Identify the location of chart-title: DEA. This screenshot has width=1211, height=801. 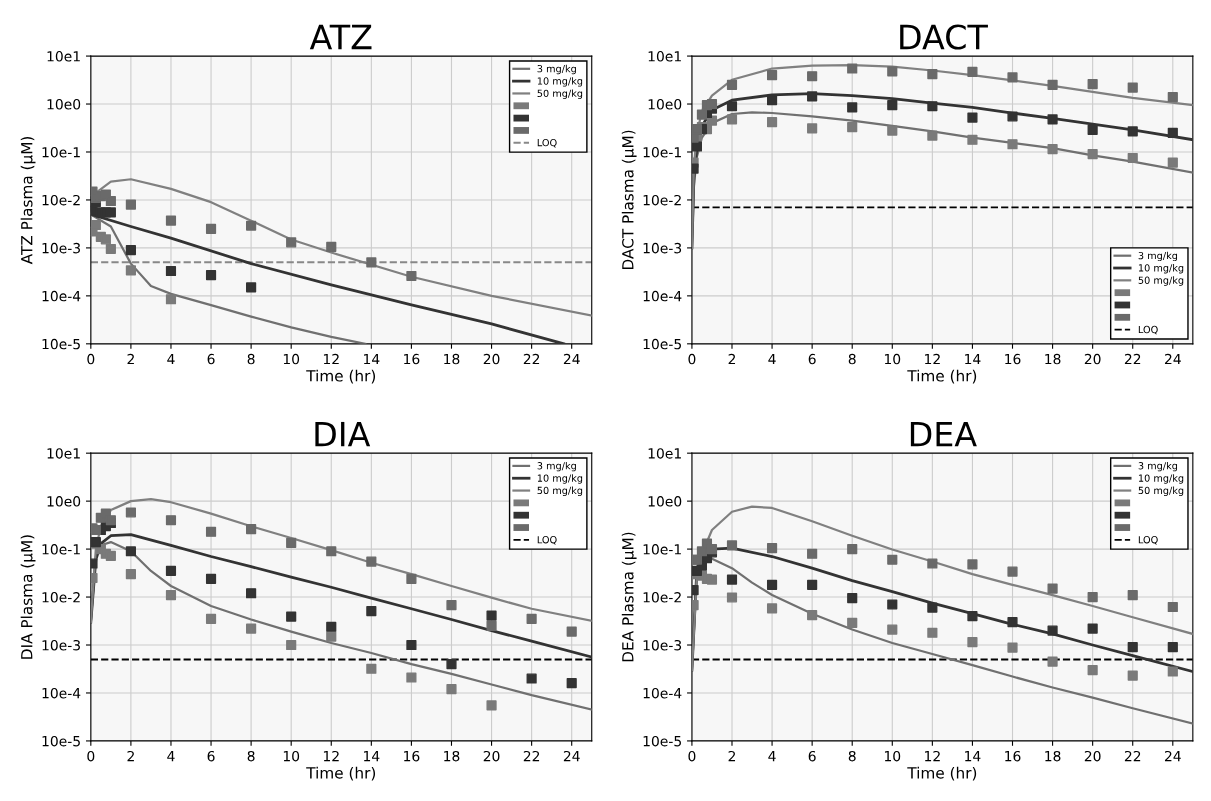
(943, 434).